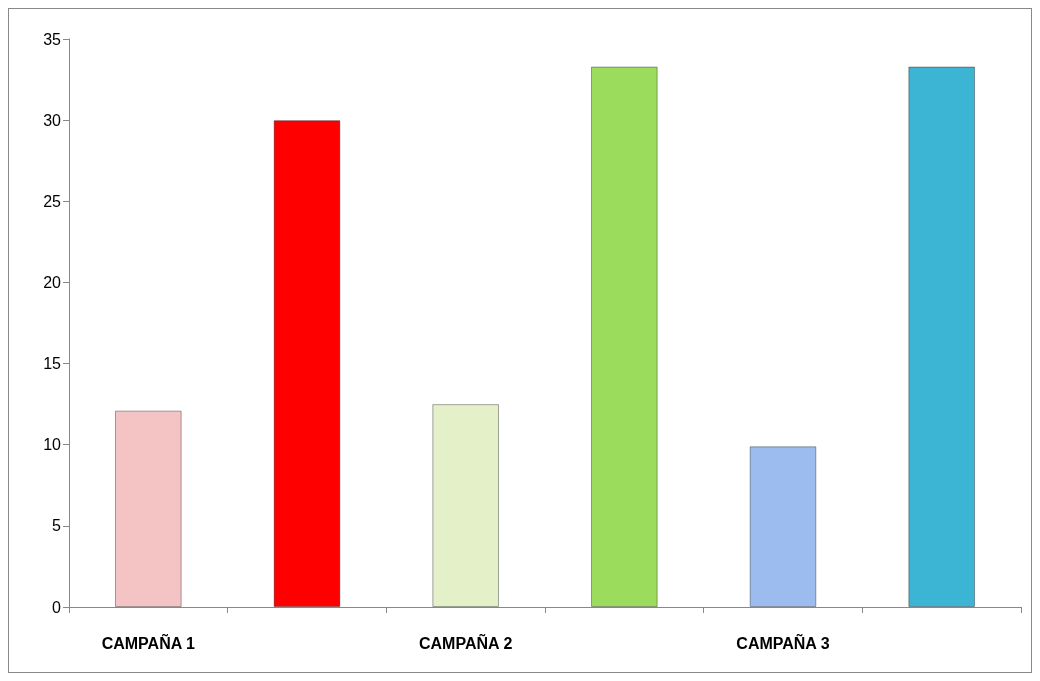 The height and width of the screenshot is (681, 1040). I want to click on y-tick-label: 0, so click(57, 607).